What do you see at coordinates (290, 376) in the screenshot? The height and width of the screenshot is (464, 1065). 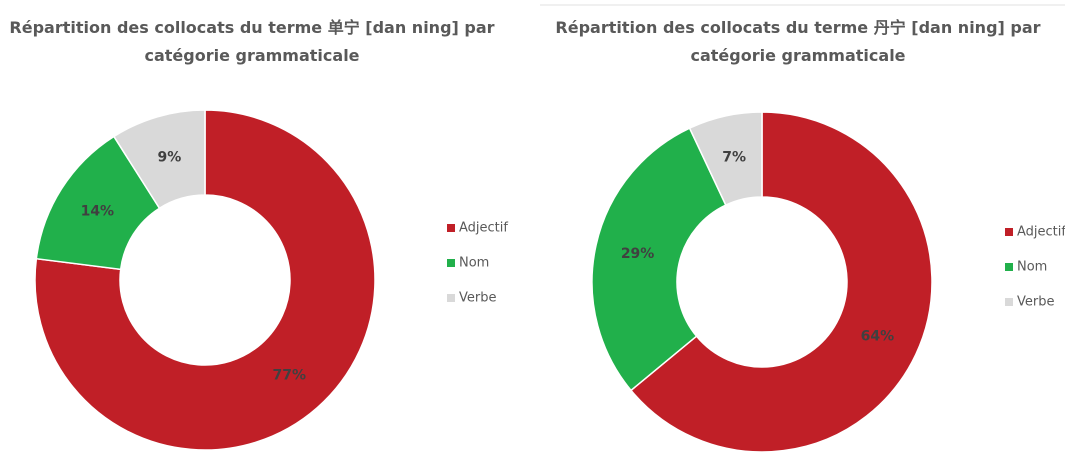 I see `data-label: 77%` at bounding box center [290, 376].